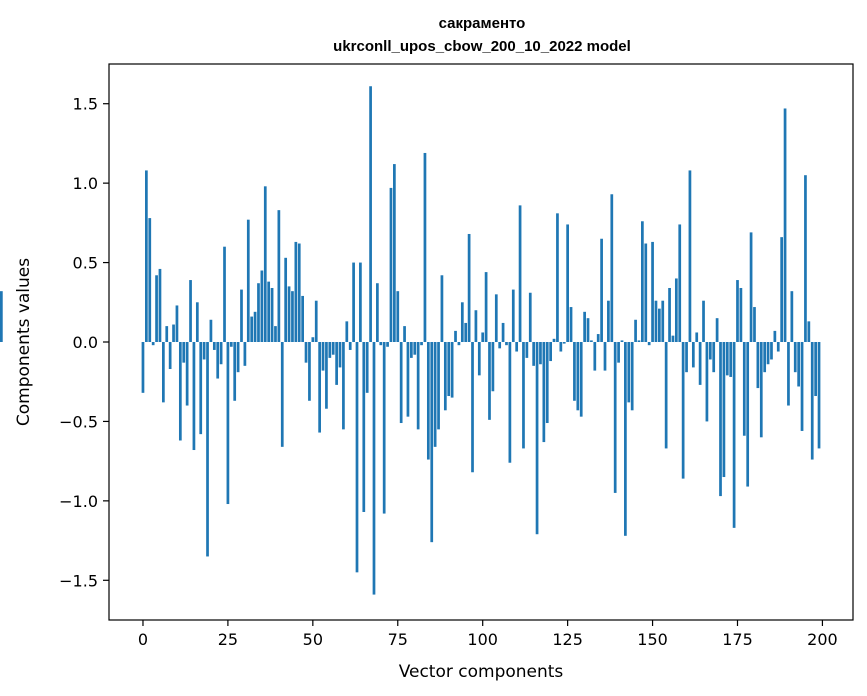 This screenshot has width=867, height=696. I want to click on x-tick-label: 150, so click(652, 639).